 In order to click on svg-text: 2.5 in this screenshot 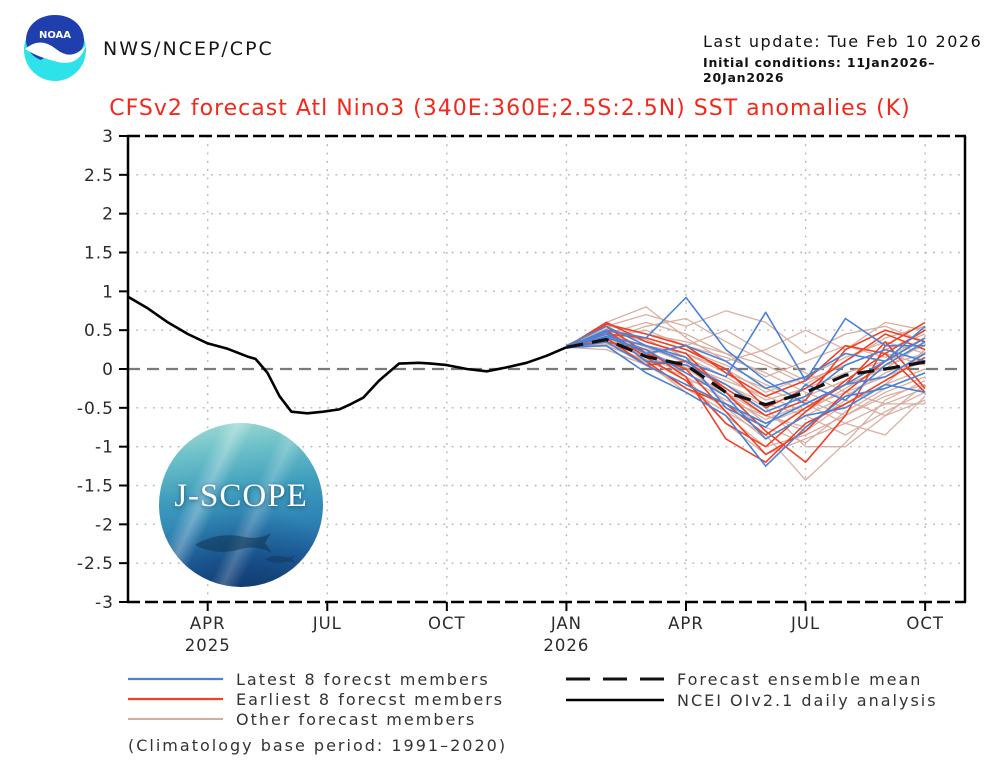, I will do `click(99, 176)`.